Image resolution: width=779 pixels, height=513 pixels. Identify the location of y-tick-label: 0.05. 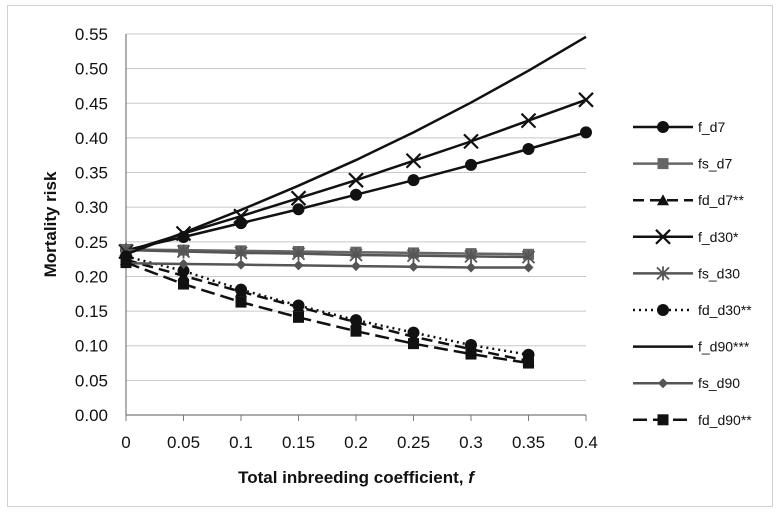
(91, 380).